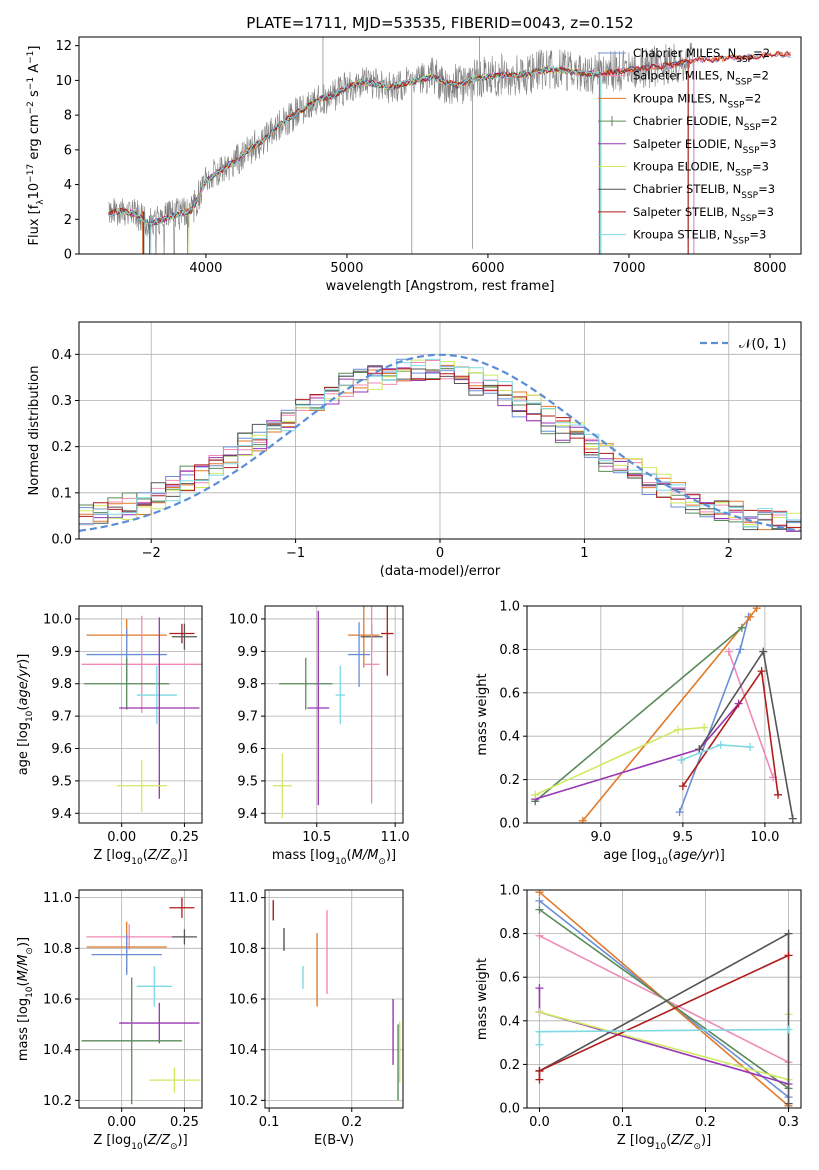 The image size is (819, 1170). I want to click on age-vs-mass-panel-marks, so click(333, 712).